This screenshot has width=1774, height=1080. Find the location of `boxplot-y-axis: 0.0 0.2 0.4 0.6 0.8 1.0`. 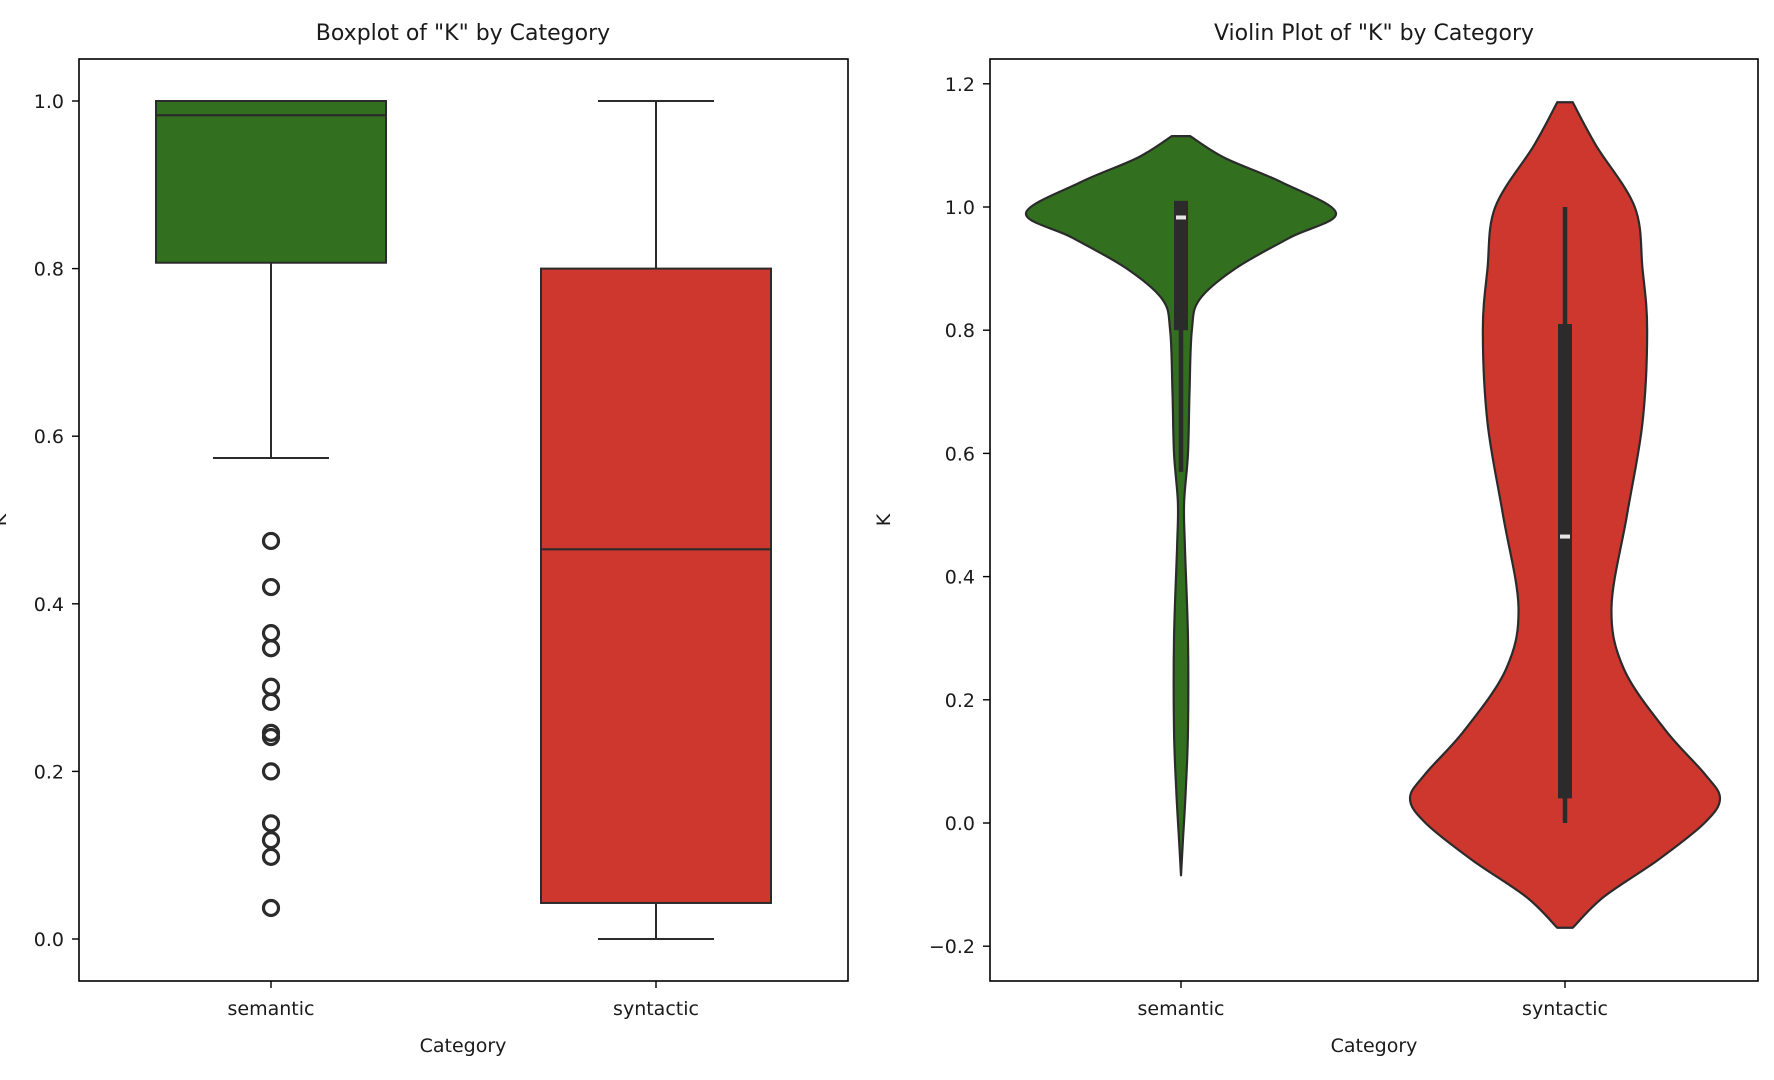

boxplot-y-axis: 0.0 0.2 0.4 0.6 0.8 1.0 is located at coordinates (56, 521).